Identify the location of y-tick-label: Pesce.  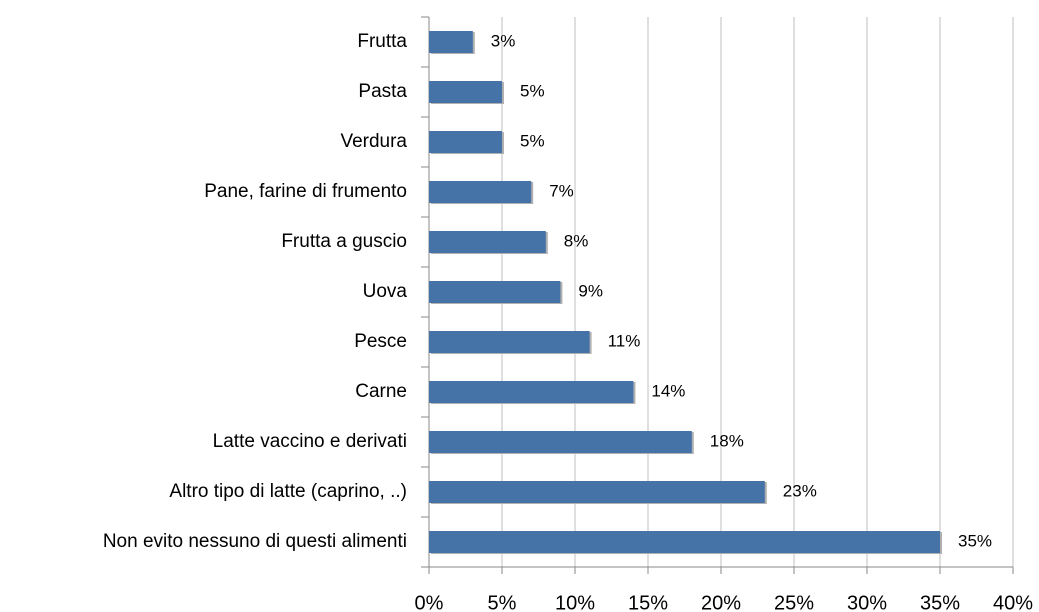
(380, 341).